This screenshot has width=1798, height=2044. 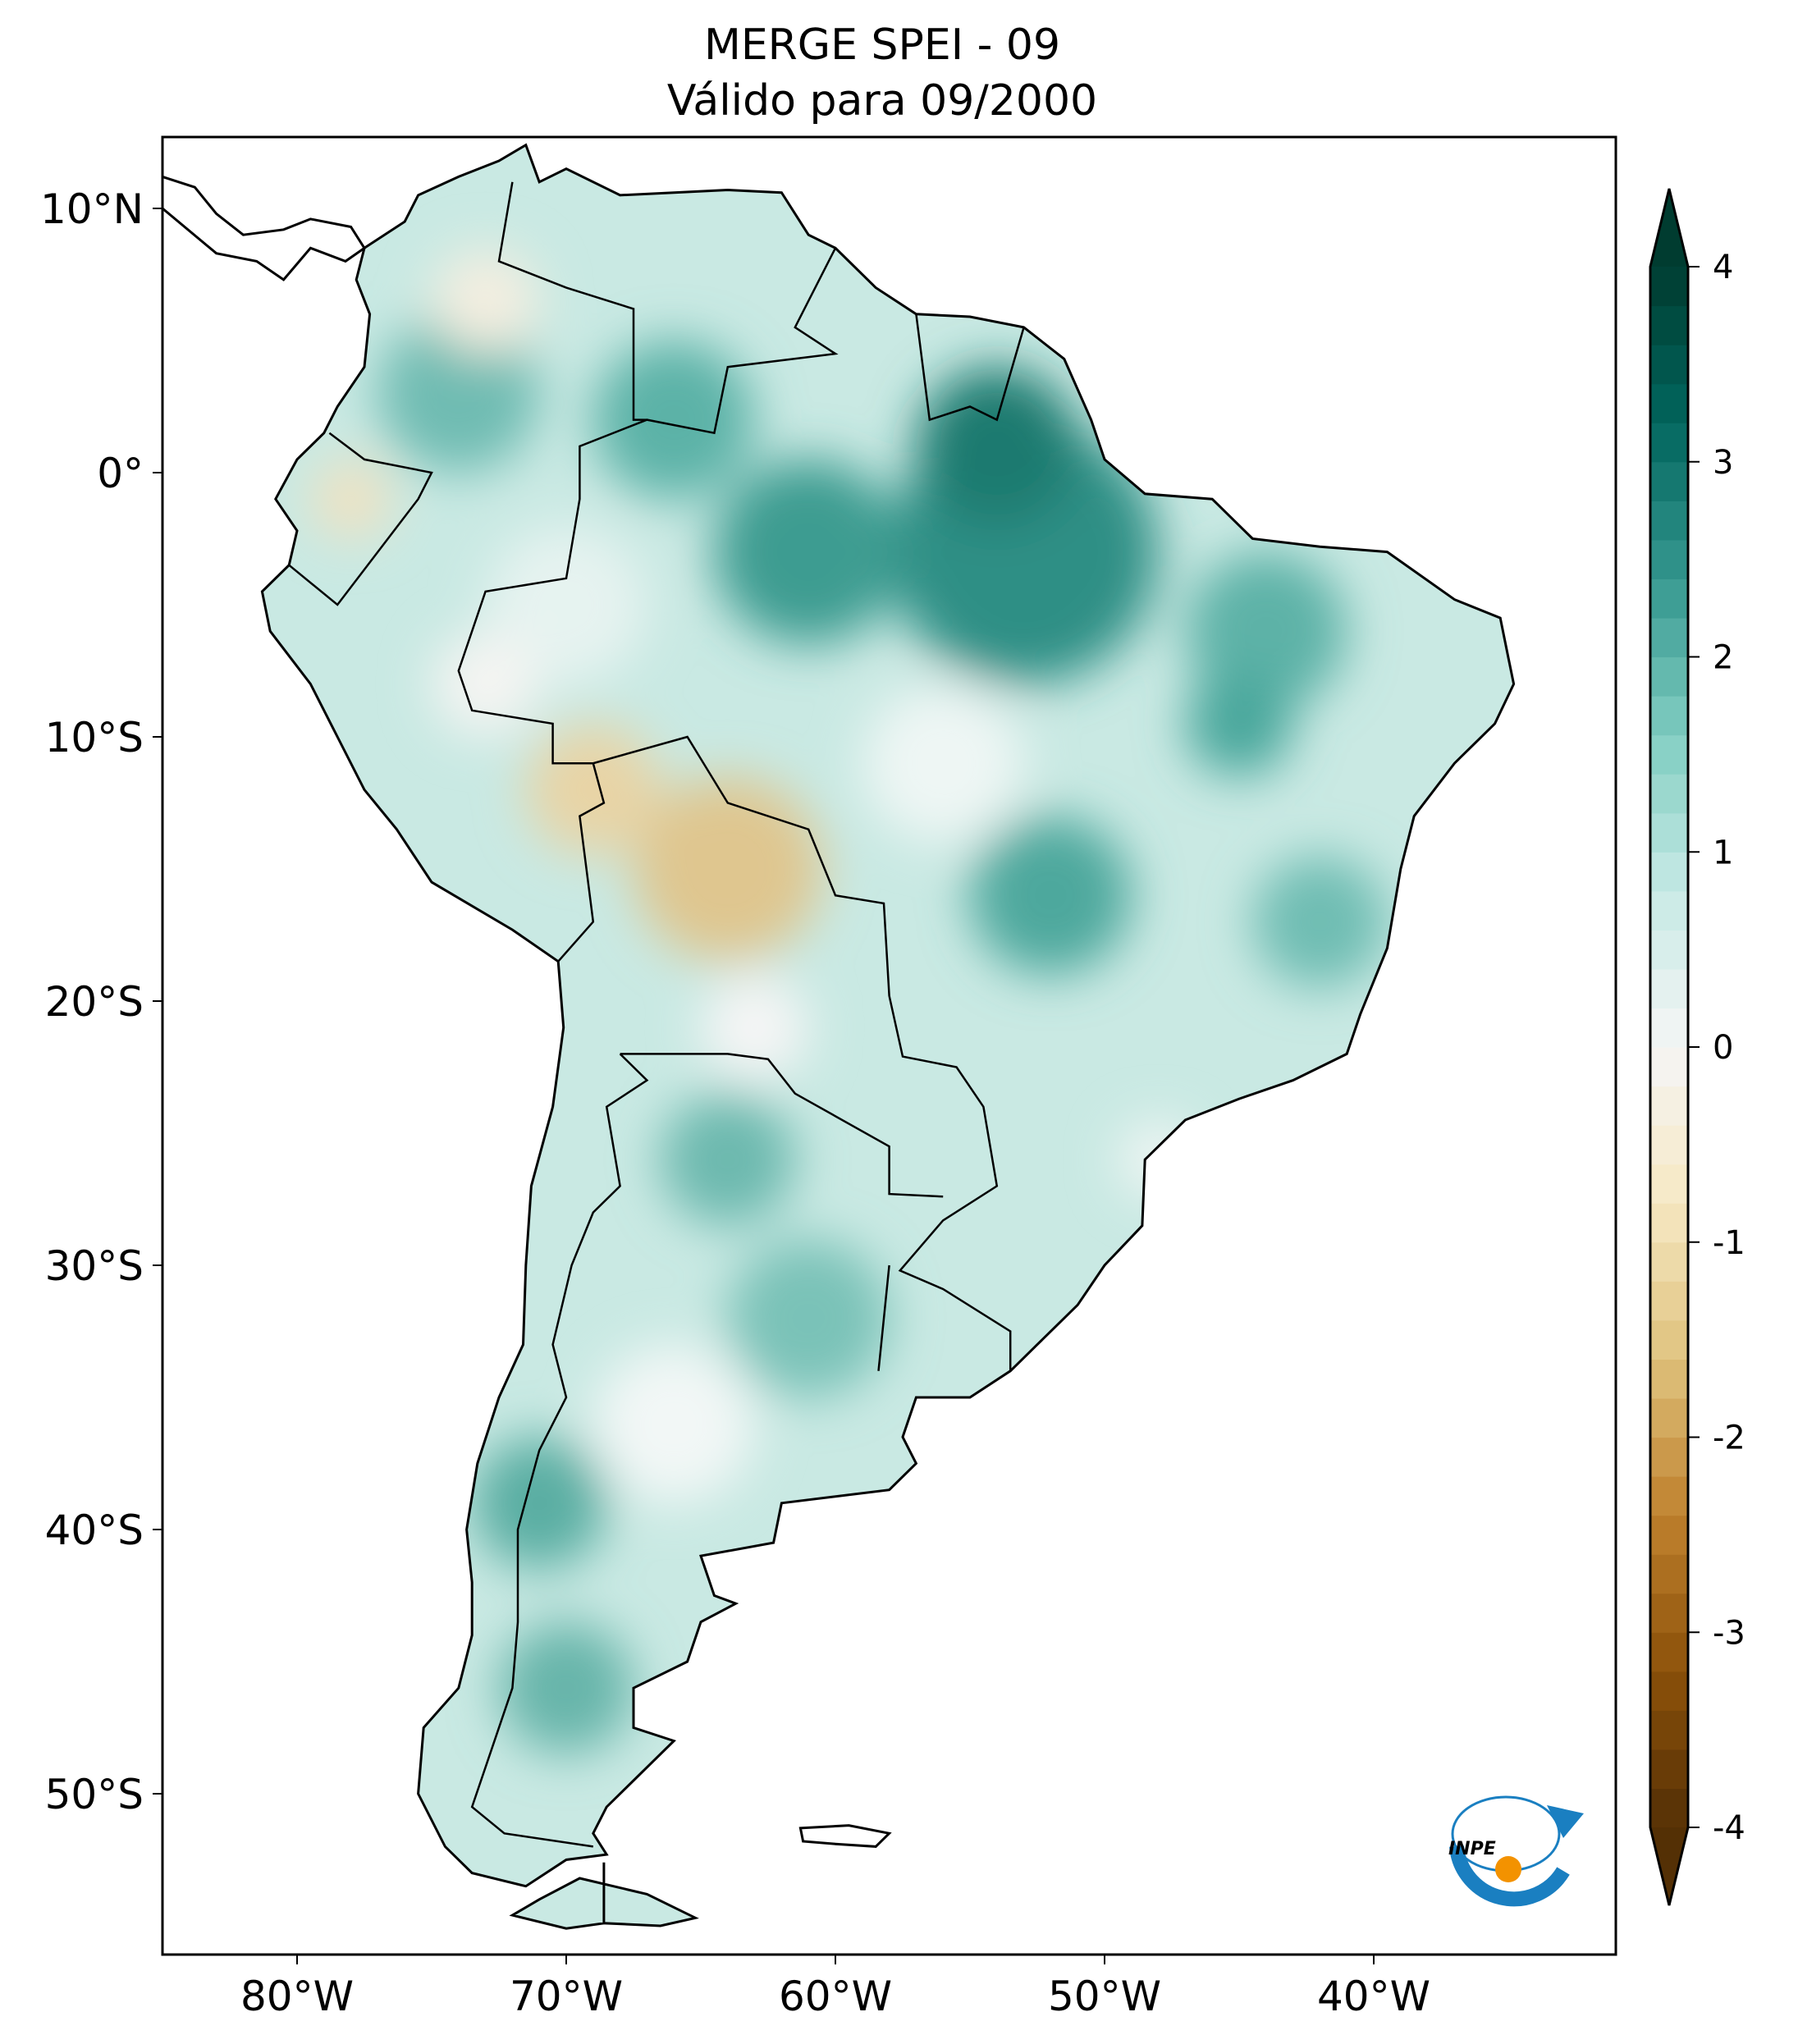 What do you see at coordinates (1729, 1633) in the screenshot?
I see `colorbar-tick-label: -3` at bounding box center [1729, 1633].